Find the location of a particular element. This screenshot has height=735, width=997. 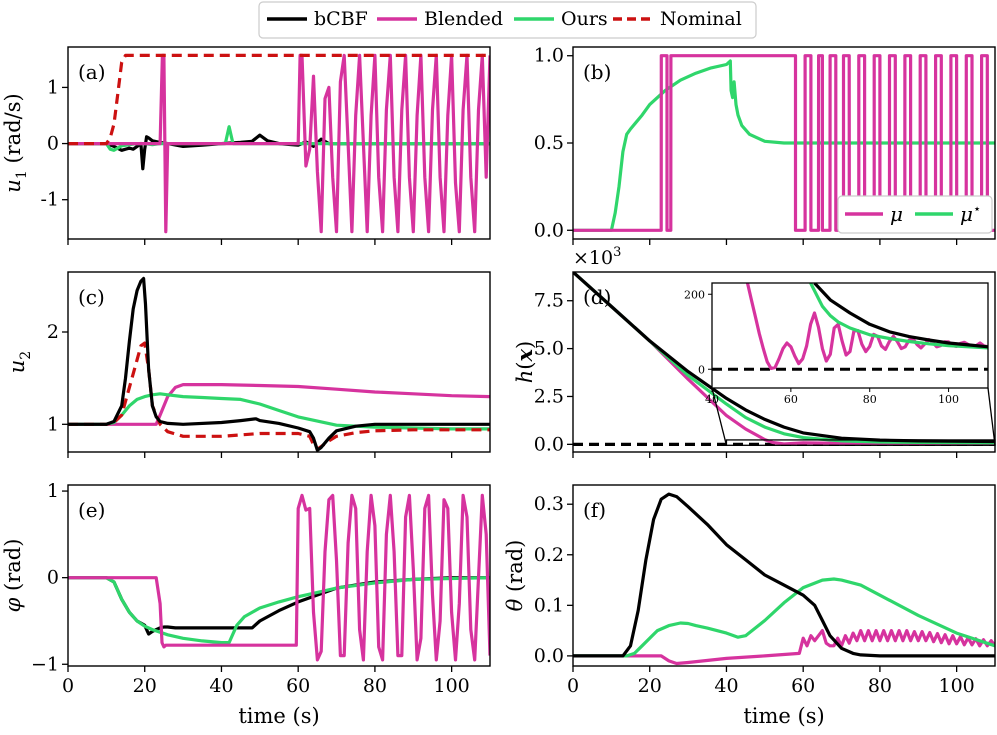

panel-c: 2 1 (c) u2 is located at coordinates (248, 364).